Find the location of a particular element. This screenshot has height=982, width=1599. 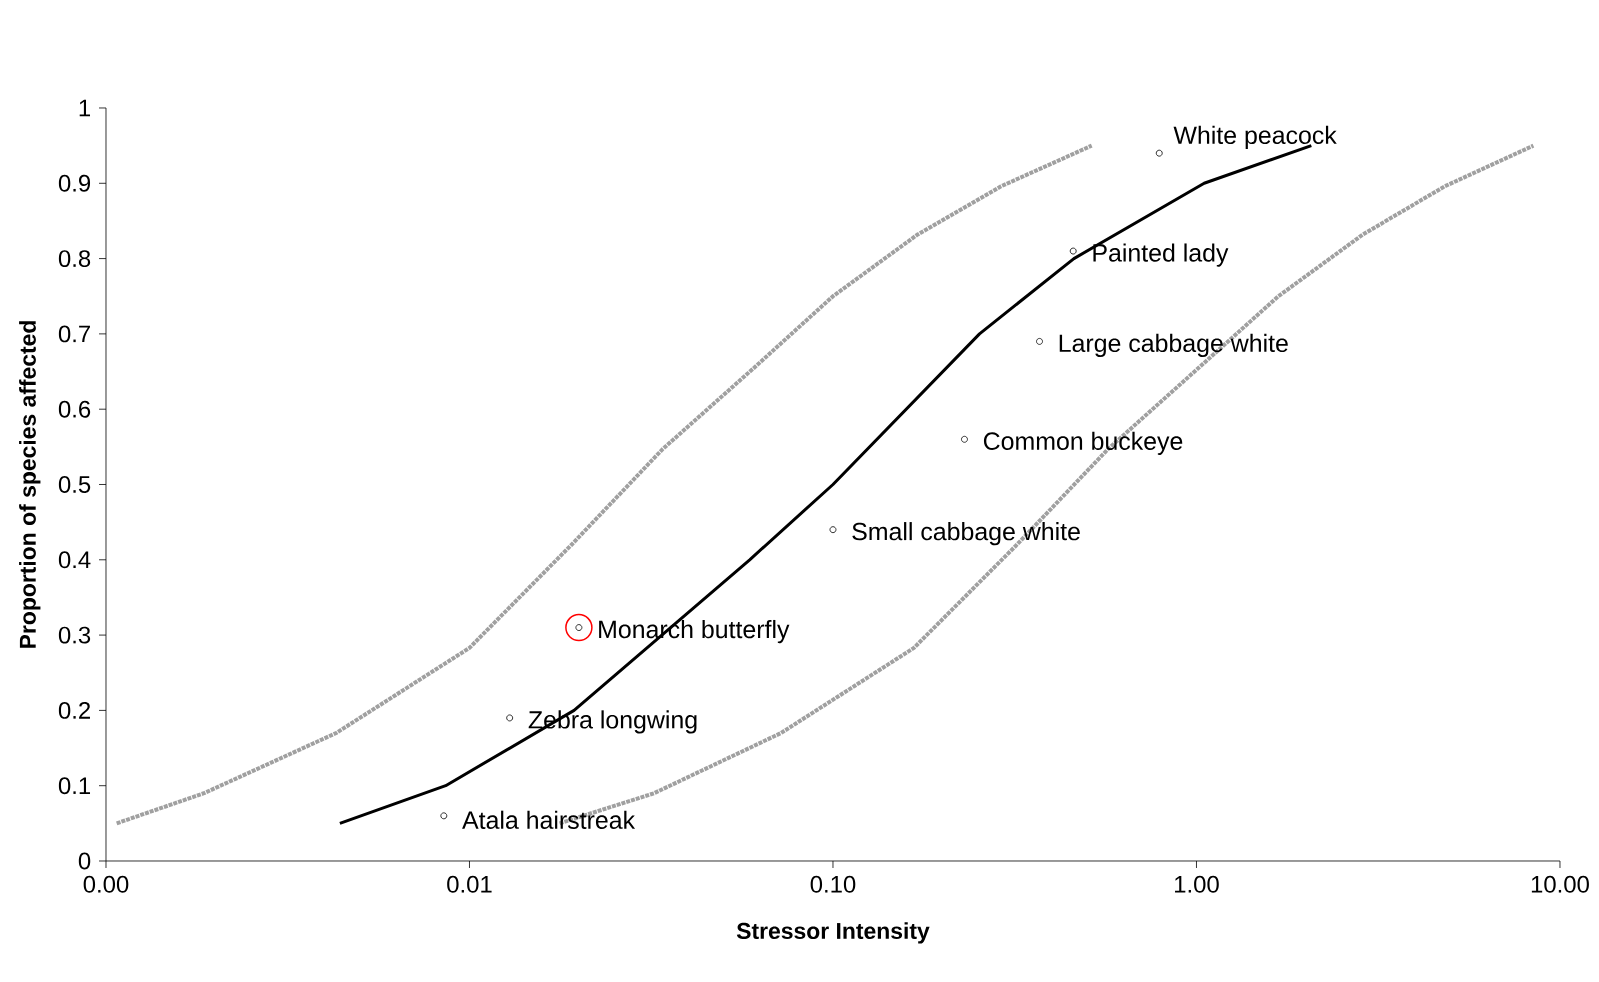

x-tick-label: 0.00 is located at coordinates (106, 884).